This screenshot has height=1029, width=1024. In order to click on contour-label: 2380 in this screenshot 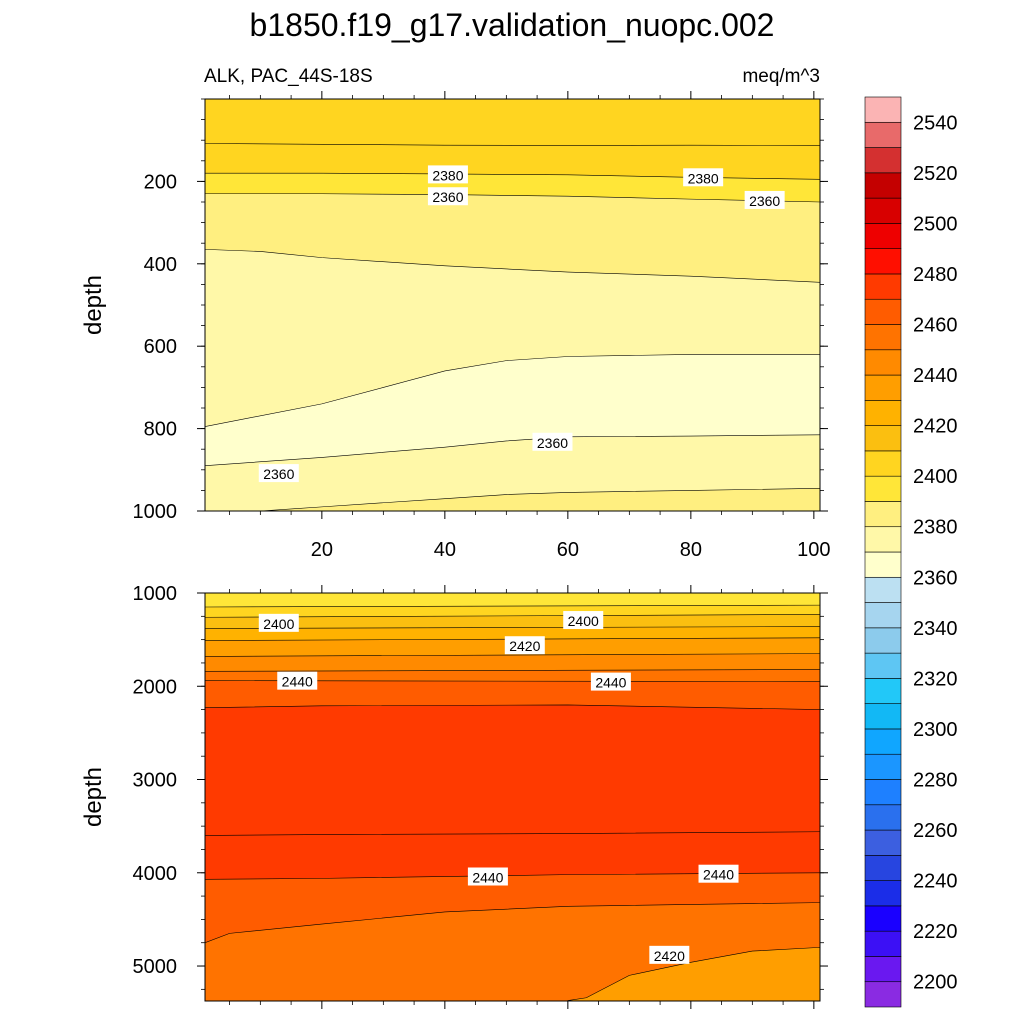, I will do `click(447, 175)`.